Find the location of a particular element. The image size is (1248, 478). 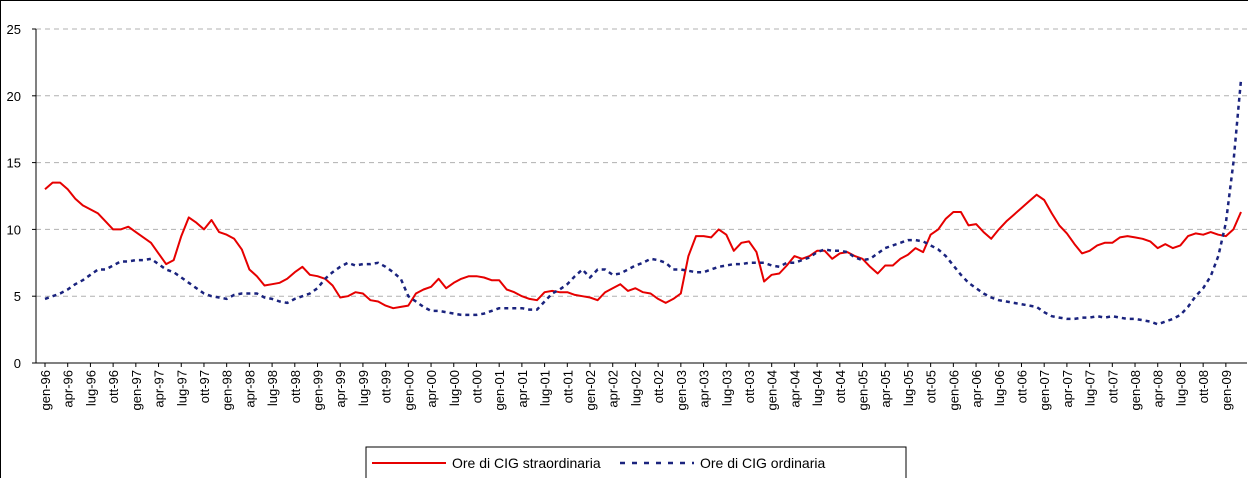

x-tick-label: gen-01 is located at coordinates (499, 390).